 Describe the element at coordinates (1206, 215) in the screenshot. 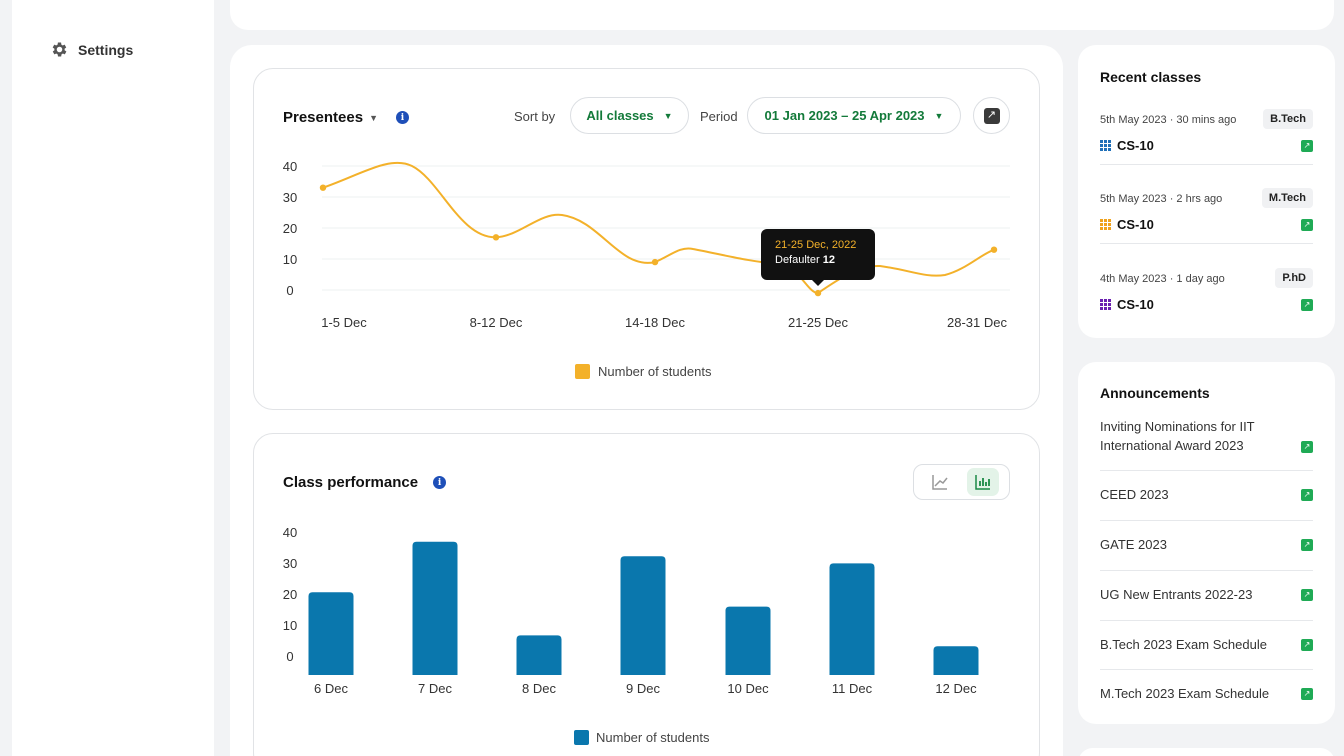

I see `recent-class-item: 5th May 2023 · 2 hrs ago M.Tech CS-10 ↗` at that location.